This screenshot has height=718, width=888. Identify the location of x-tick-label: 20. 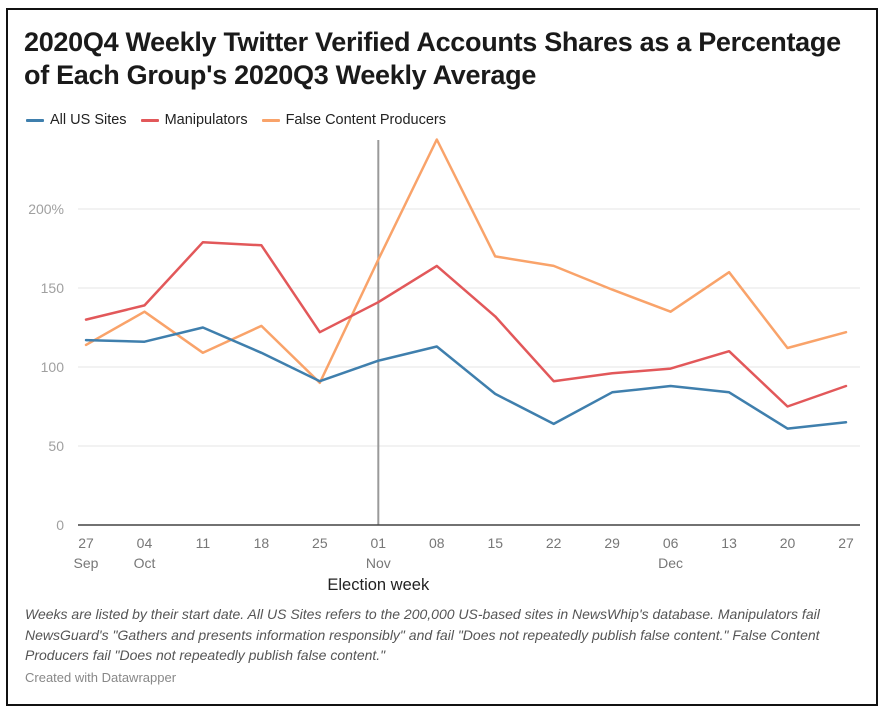
(788, 543).